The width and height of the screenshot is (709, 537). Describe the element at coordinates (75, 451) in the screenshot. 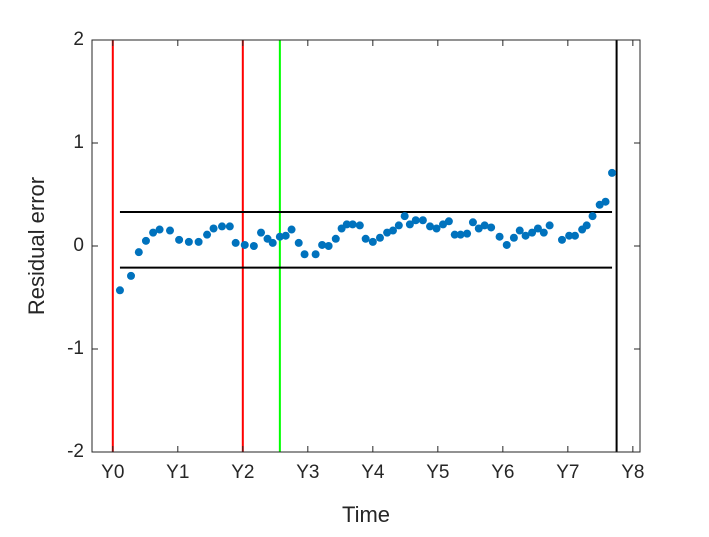

I see `y-tick-label: -2` at that location.